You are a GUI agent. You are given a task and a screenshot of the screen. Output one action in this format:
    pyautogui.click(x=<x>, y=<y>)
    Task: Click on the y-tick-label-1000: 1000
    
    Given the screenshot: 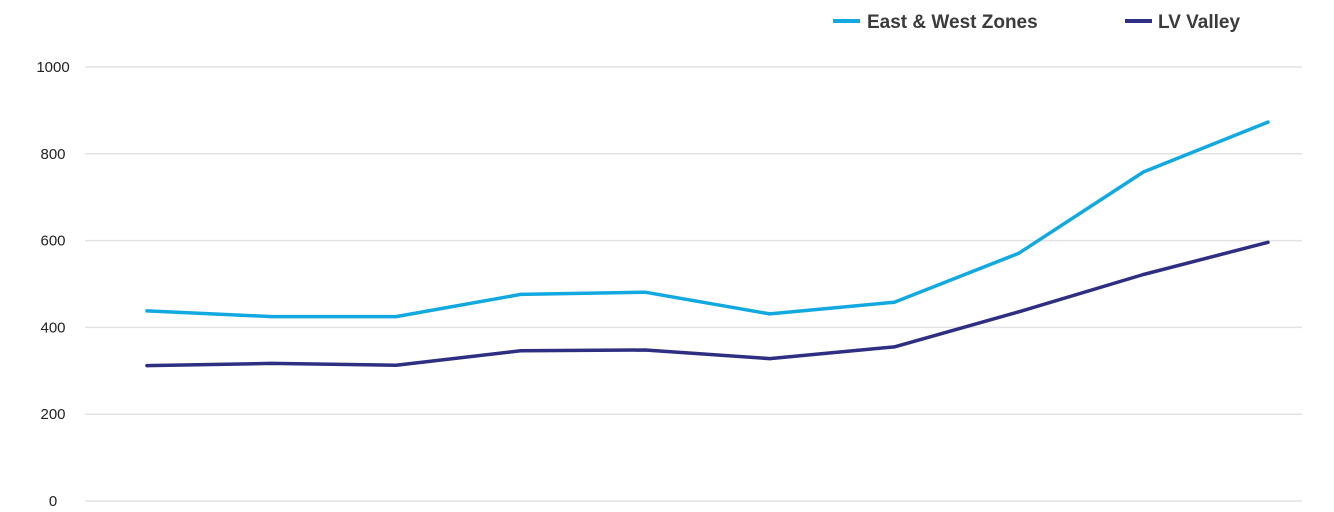 What is the action you would take?
    pyautogui.click(x=52, y=67)
    